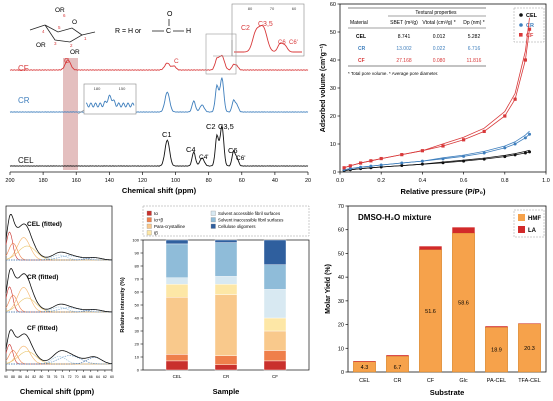 Image resolution: width=553 pixels, height=401 pixels. What do you see at coordinates (221, 54) in the screenshot?
I see `cf-zoom-box` at bounding box center [221, 54].